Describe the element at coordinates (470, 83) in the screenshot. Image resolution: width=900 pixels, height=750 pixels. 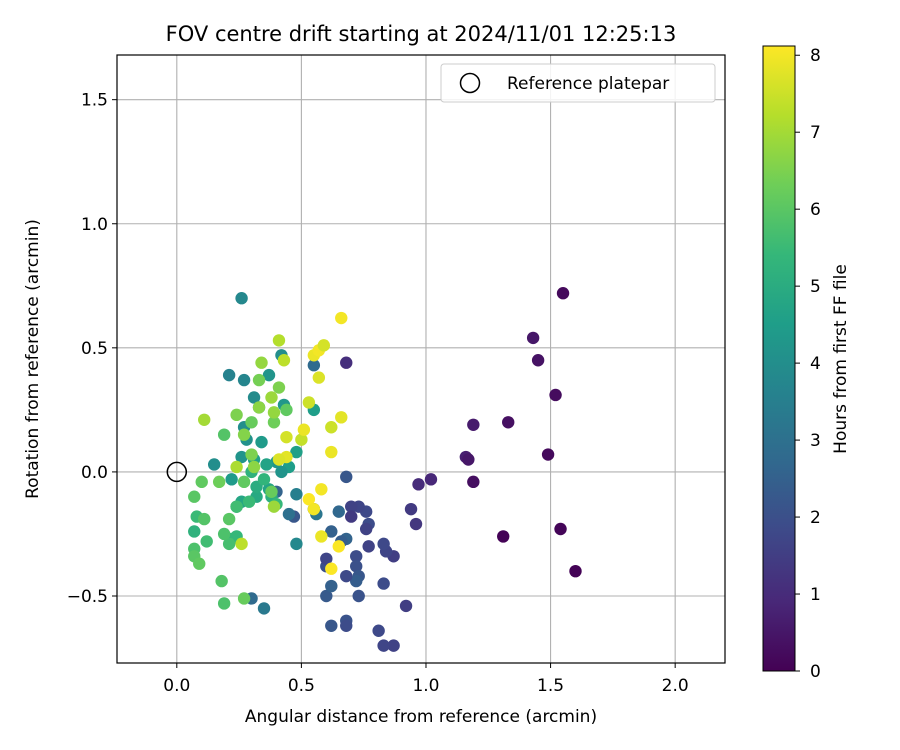
I see `legend-open-circle-icon` at that location.